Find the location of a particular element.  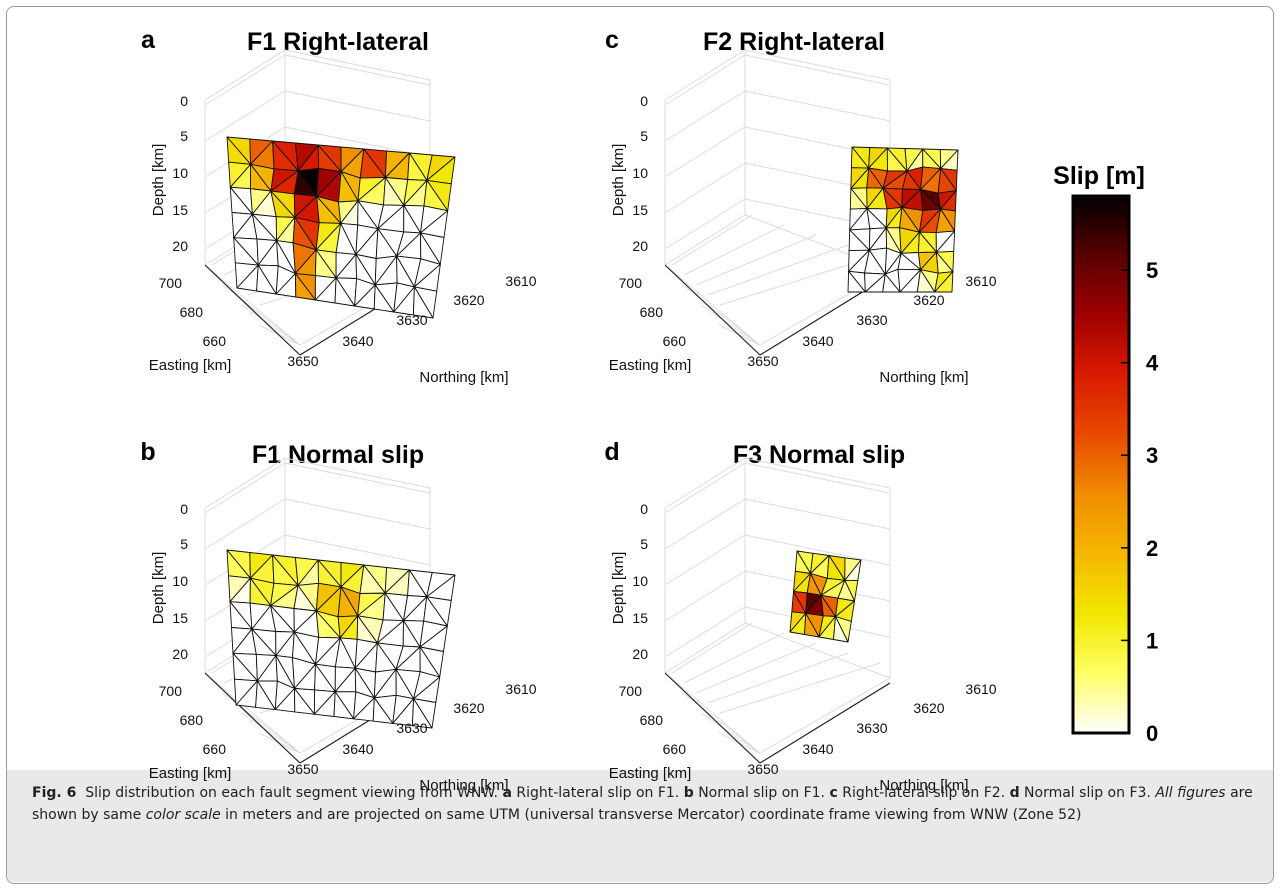

panel-letter-d: d is located at coordinates (611, 452).